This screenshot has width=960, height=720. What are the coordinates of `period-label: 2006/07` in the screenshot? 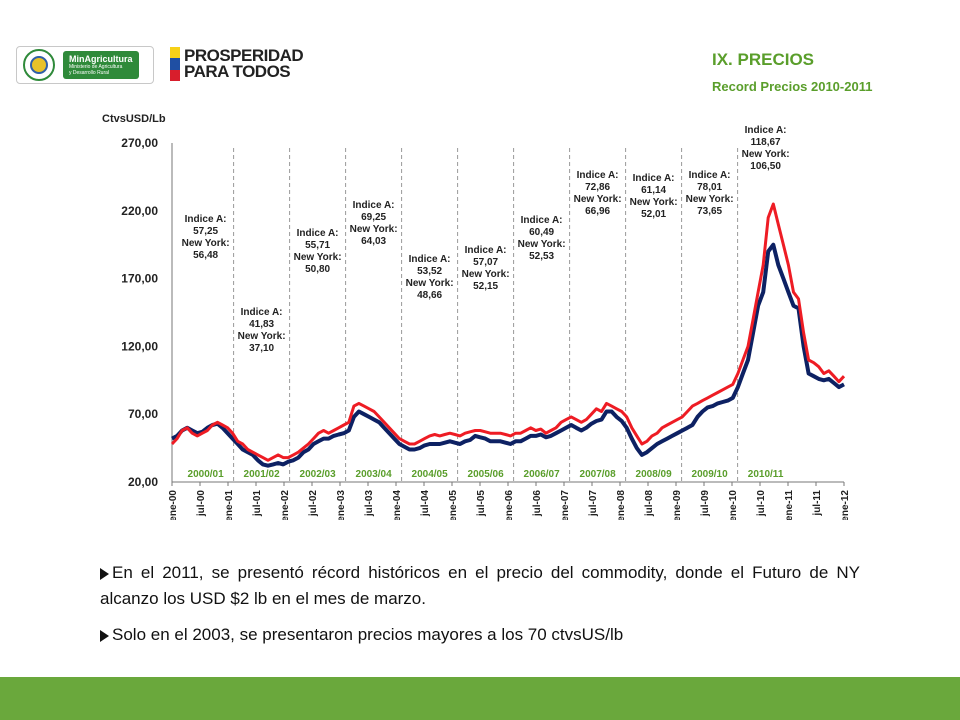 It's located at (542, 474).